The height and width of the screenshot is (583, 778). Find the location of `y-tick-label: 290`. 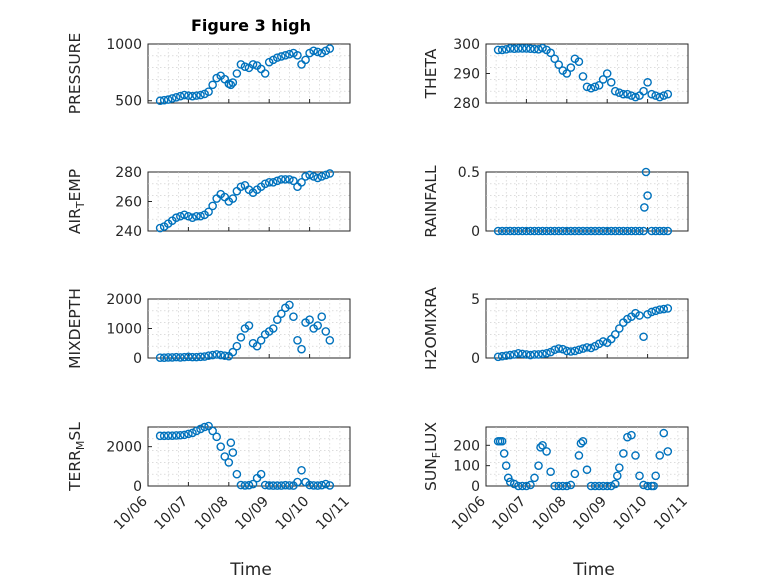

y-tick-label: 290 is located at coordinates (466, 75).